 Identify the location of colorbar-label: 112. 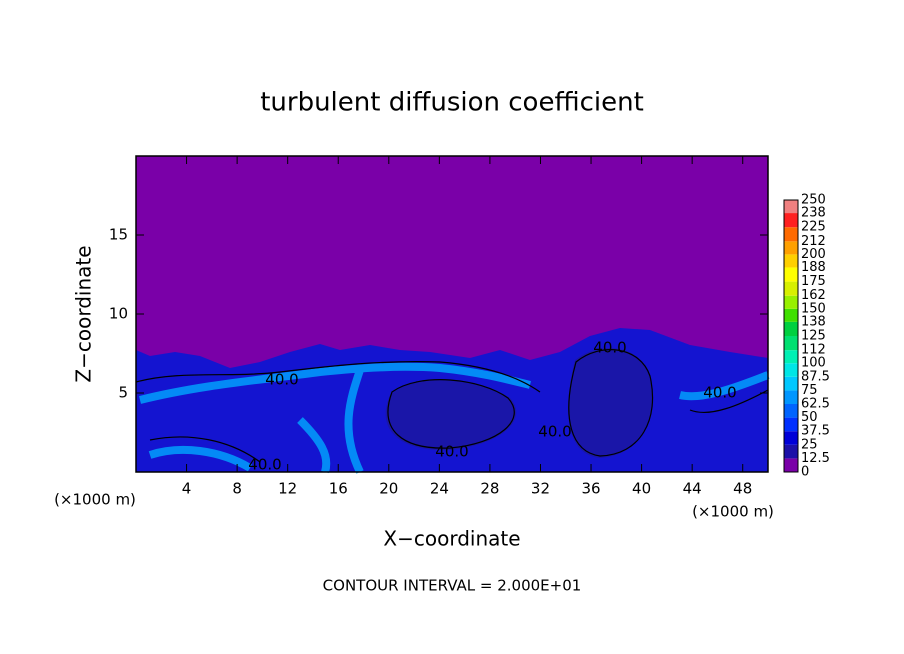
(813, 350).